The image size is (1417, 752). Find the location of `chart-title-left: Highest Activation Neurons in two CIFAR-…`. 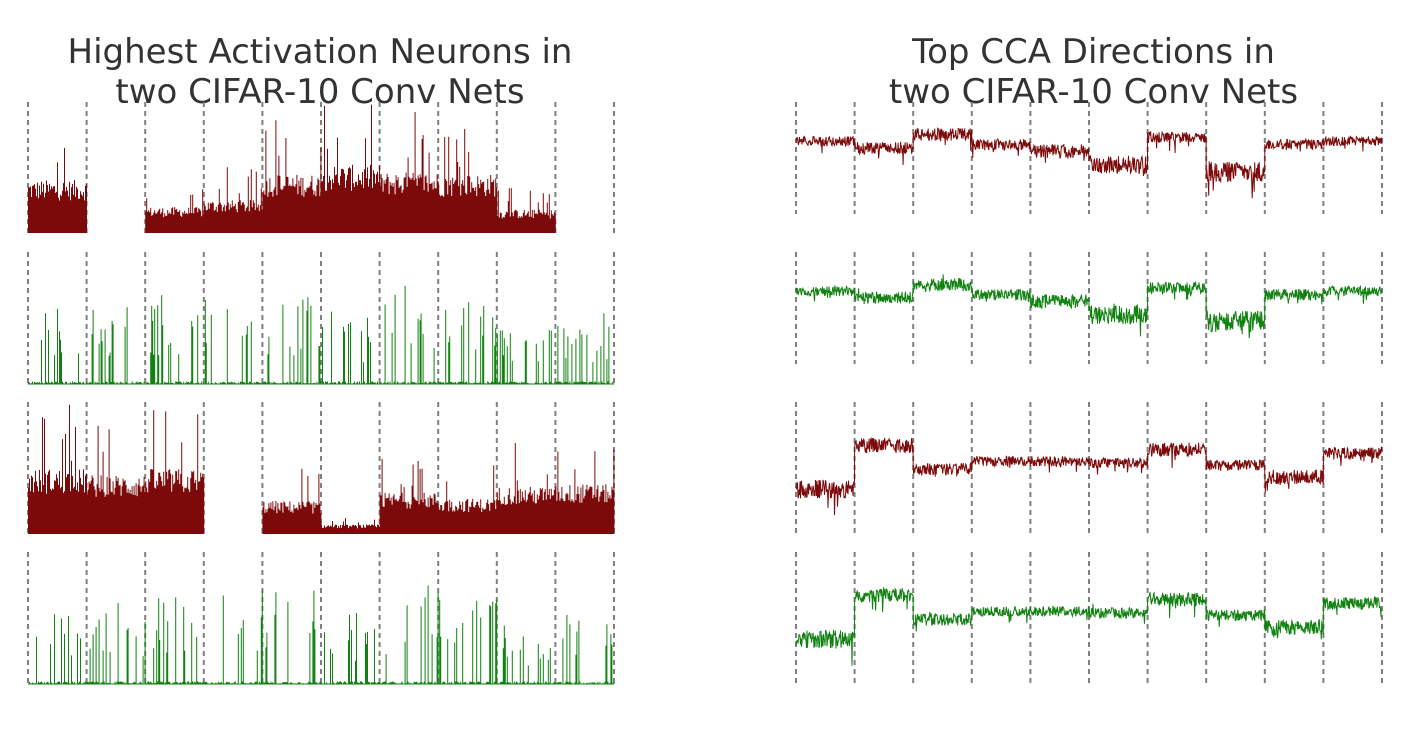

chart-title-left: Highest Activation Neurons in two CIFAR-… is located at coordinates (320, 72).